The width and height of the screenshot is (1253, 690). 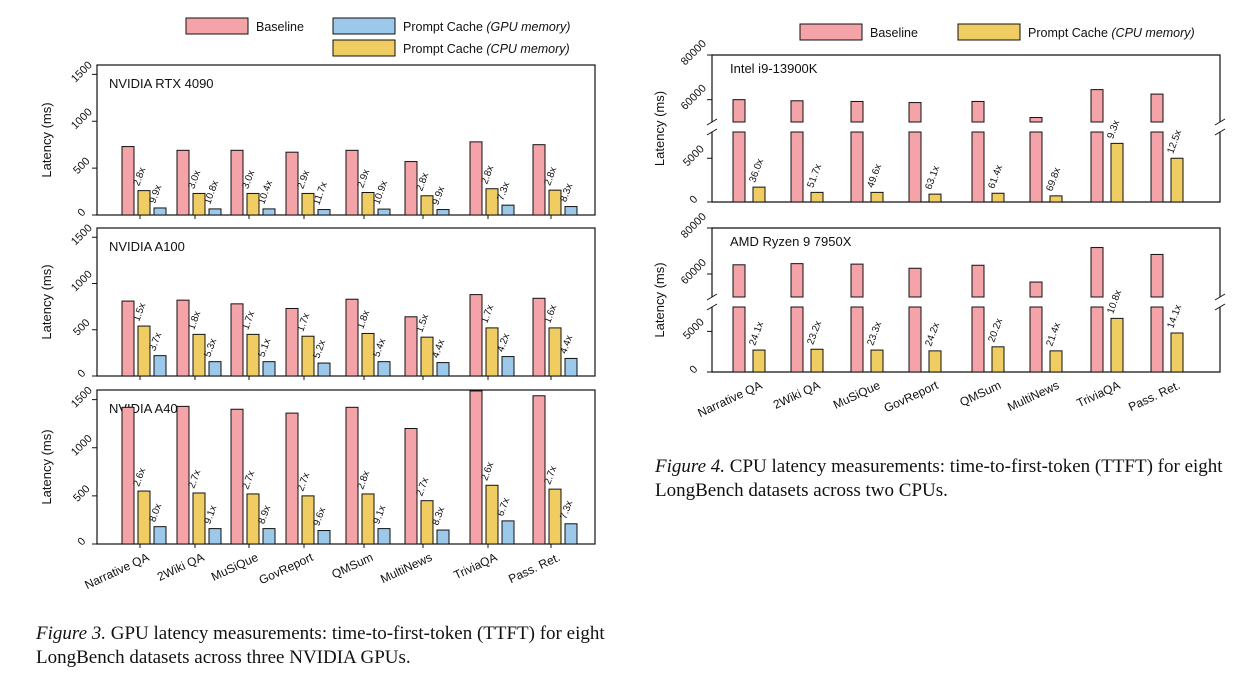 What do you see at coordinates (265, 192) in the screenshot?
I see `speedup-label: 10.4x` at bounding box center [265, 192].